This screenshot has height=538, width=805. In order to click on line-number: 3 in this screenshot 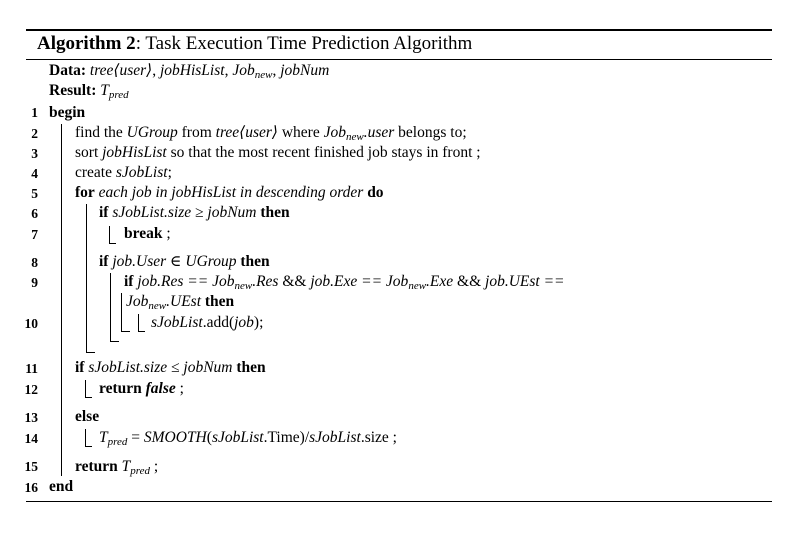, I will do `click(26, 154)`.